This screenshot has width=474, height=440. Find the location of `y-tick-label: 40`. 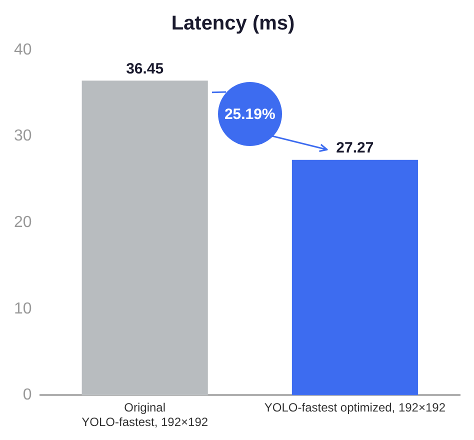

y-tick-label: 40 is located at coordinates (23, 49).